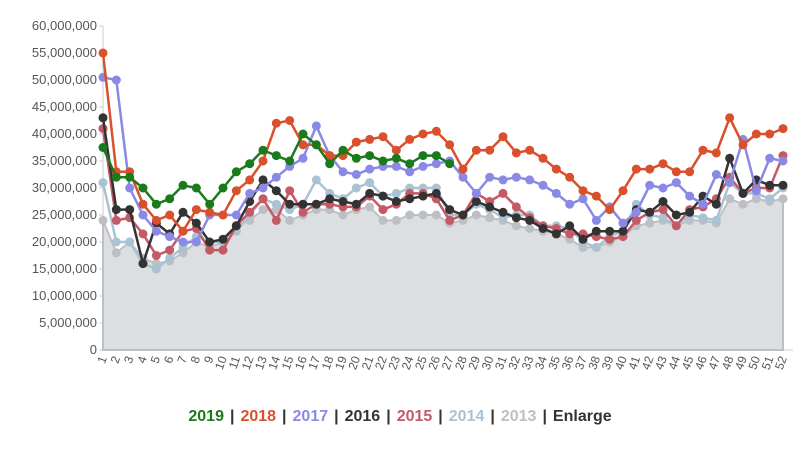 The image size is (800, 452). Describe the element at coordinates (714, 363) in the screenshot. I see `x-tick-label: 47` at that location.